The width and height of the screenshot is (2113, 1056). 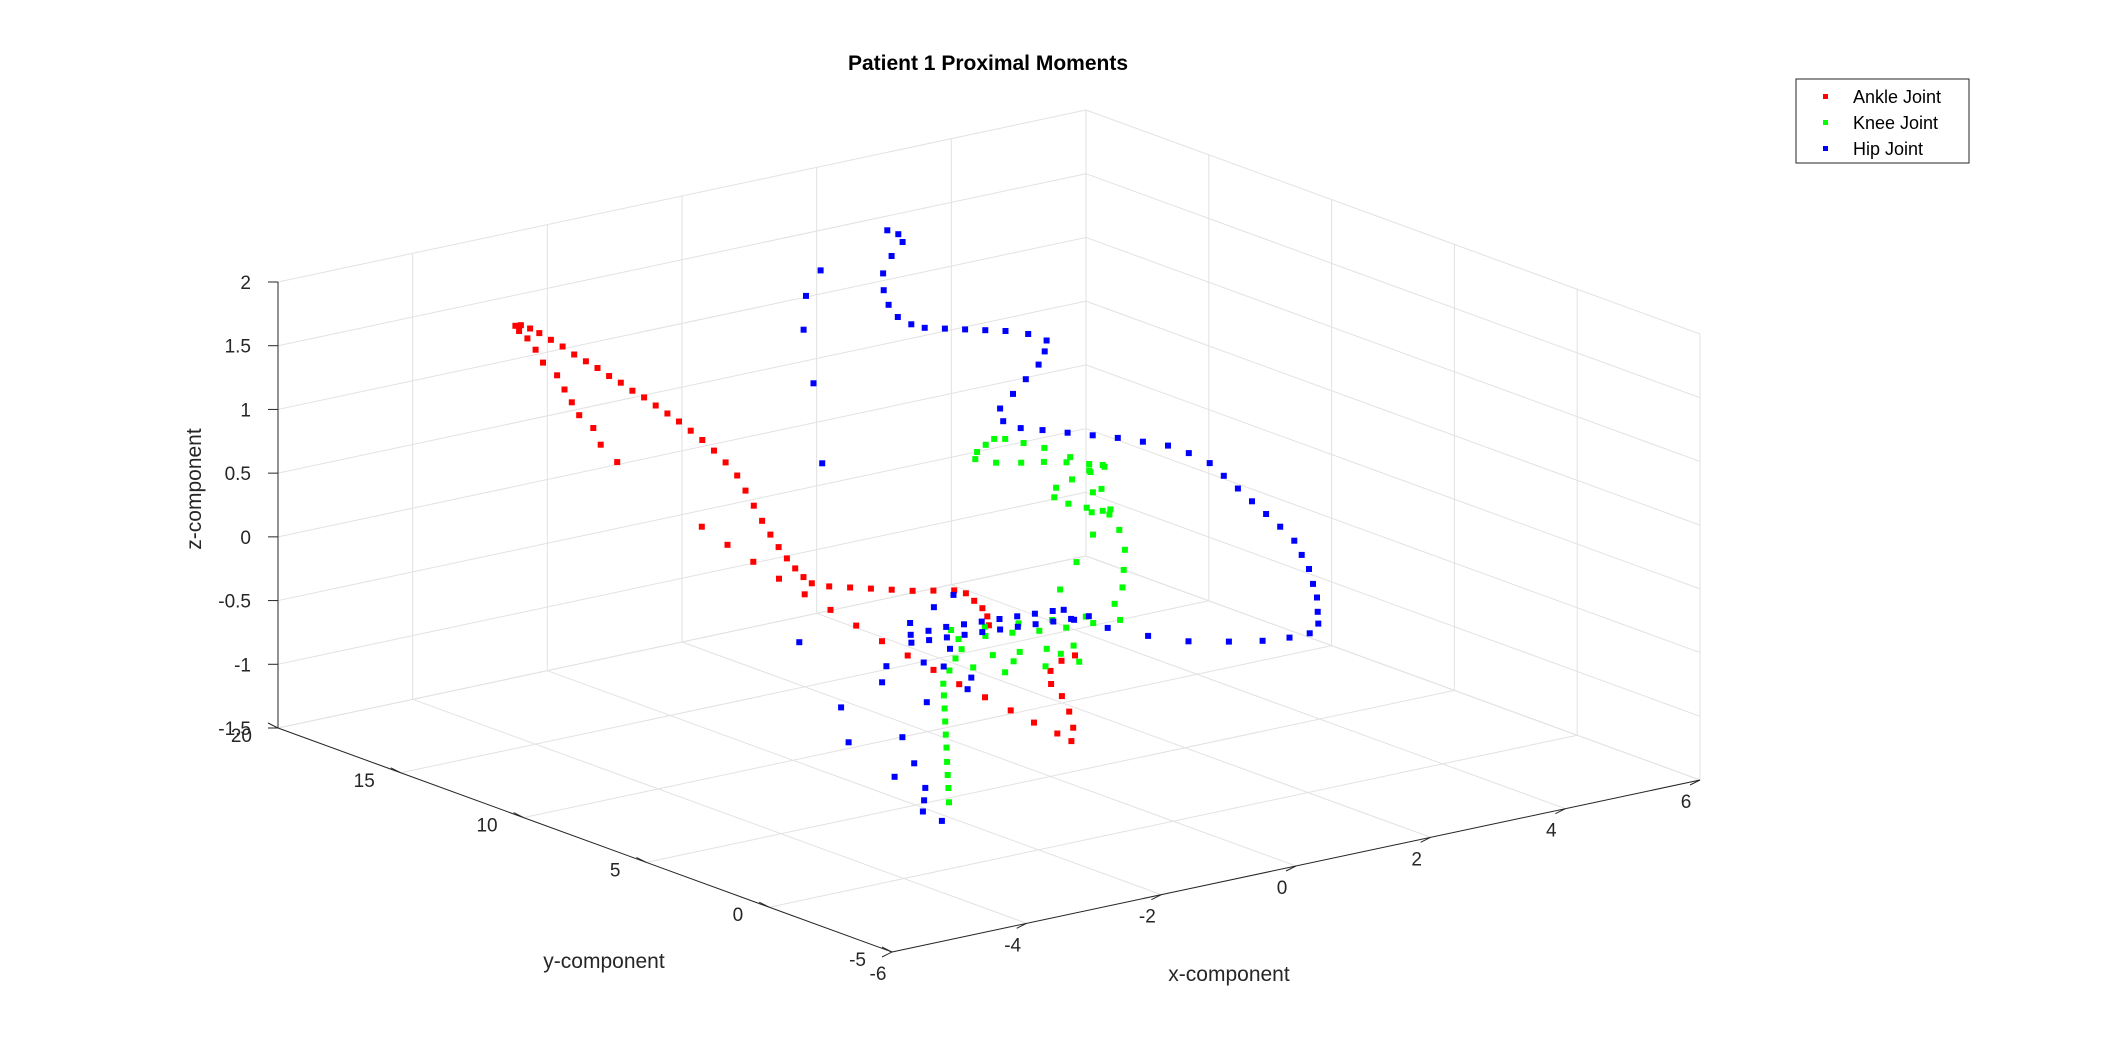 I want to click on y-tick-label: 0, so click(x=738, y=915).